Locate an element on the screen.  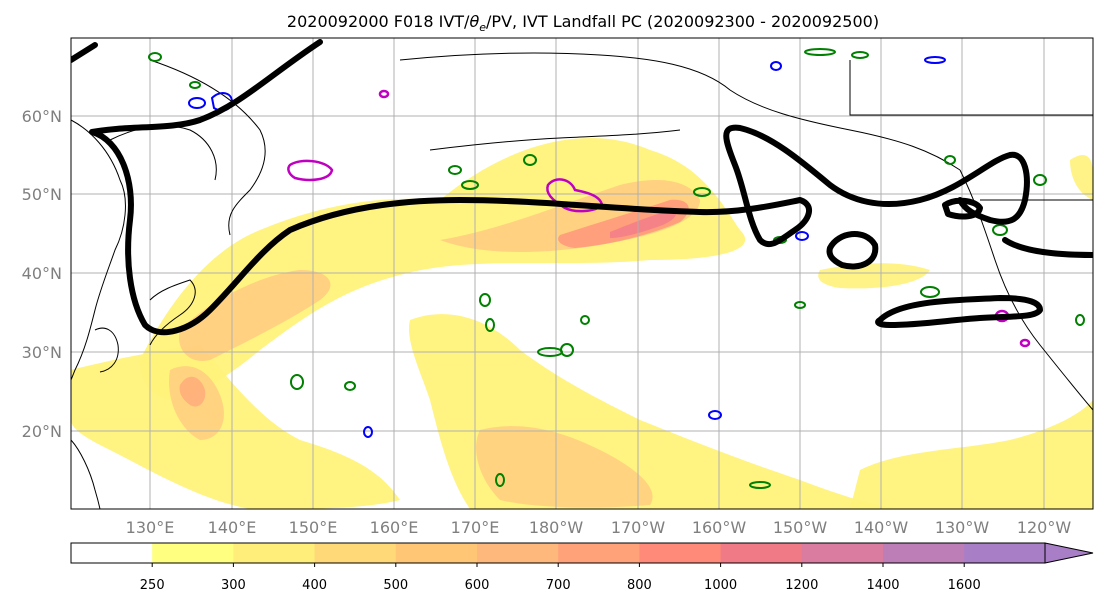
colorbar-tick-label: 1400 is located at coordinates (882, 585).